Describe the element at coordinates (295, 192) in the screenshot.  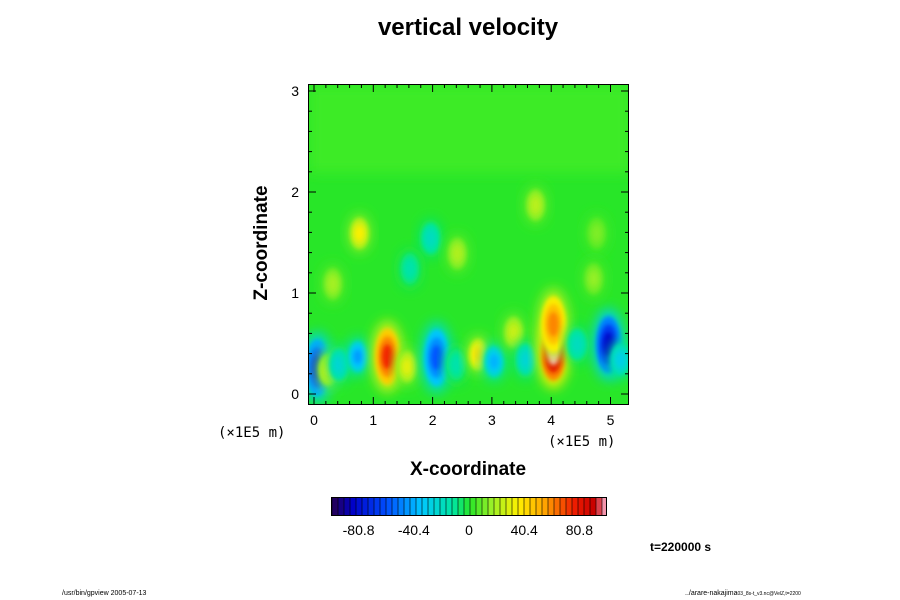
I see `y-tick-label: 2` at that location.